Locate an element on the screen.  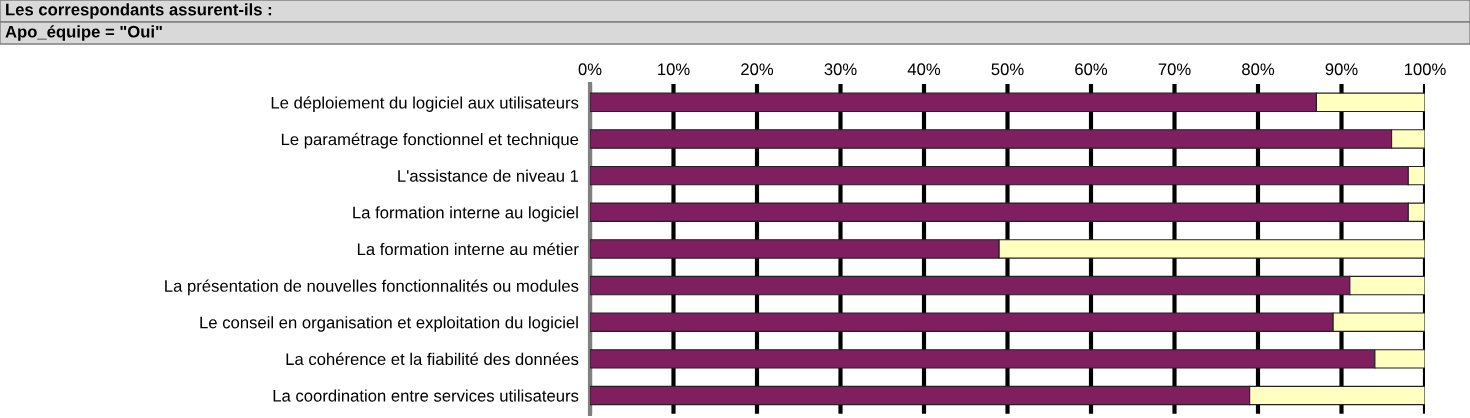
y-tick-label: La formation interne au logiciel is located at coordinates (465, 214).